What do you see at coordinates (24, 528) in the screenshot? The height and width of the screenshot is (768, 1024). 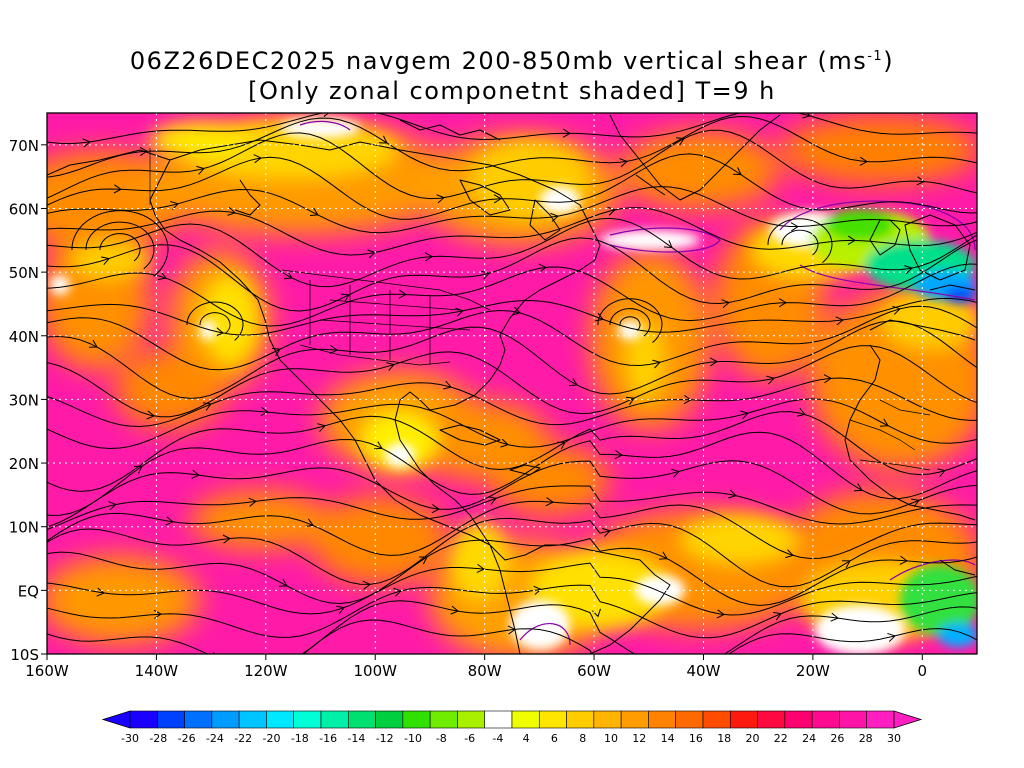 I see `lat-tick-label: 10N` at bounding box center [24, 528].